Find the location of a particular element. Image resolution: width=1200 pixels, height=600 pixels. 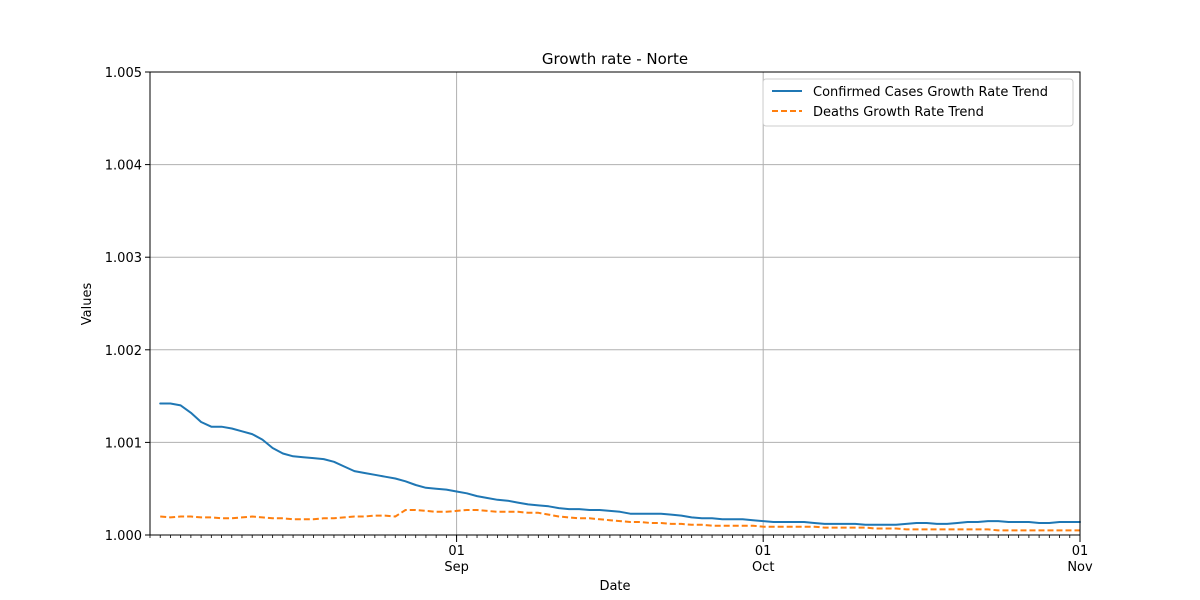

legend-box is located at coordinates (918, 102).